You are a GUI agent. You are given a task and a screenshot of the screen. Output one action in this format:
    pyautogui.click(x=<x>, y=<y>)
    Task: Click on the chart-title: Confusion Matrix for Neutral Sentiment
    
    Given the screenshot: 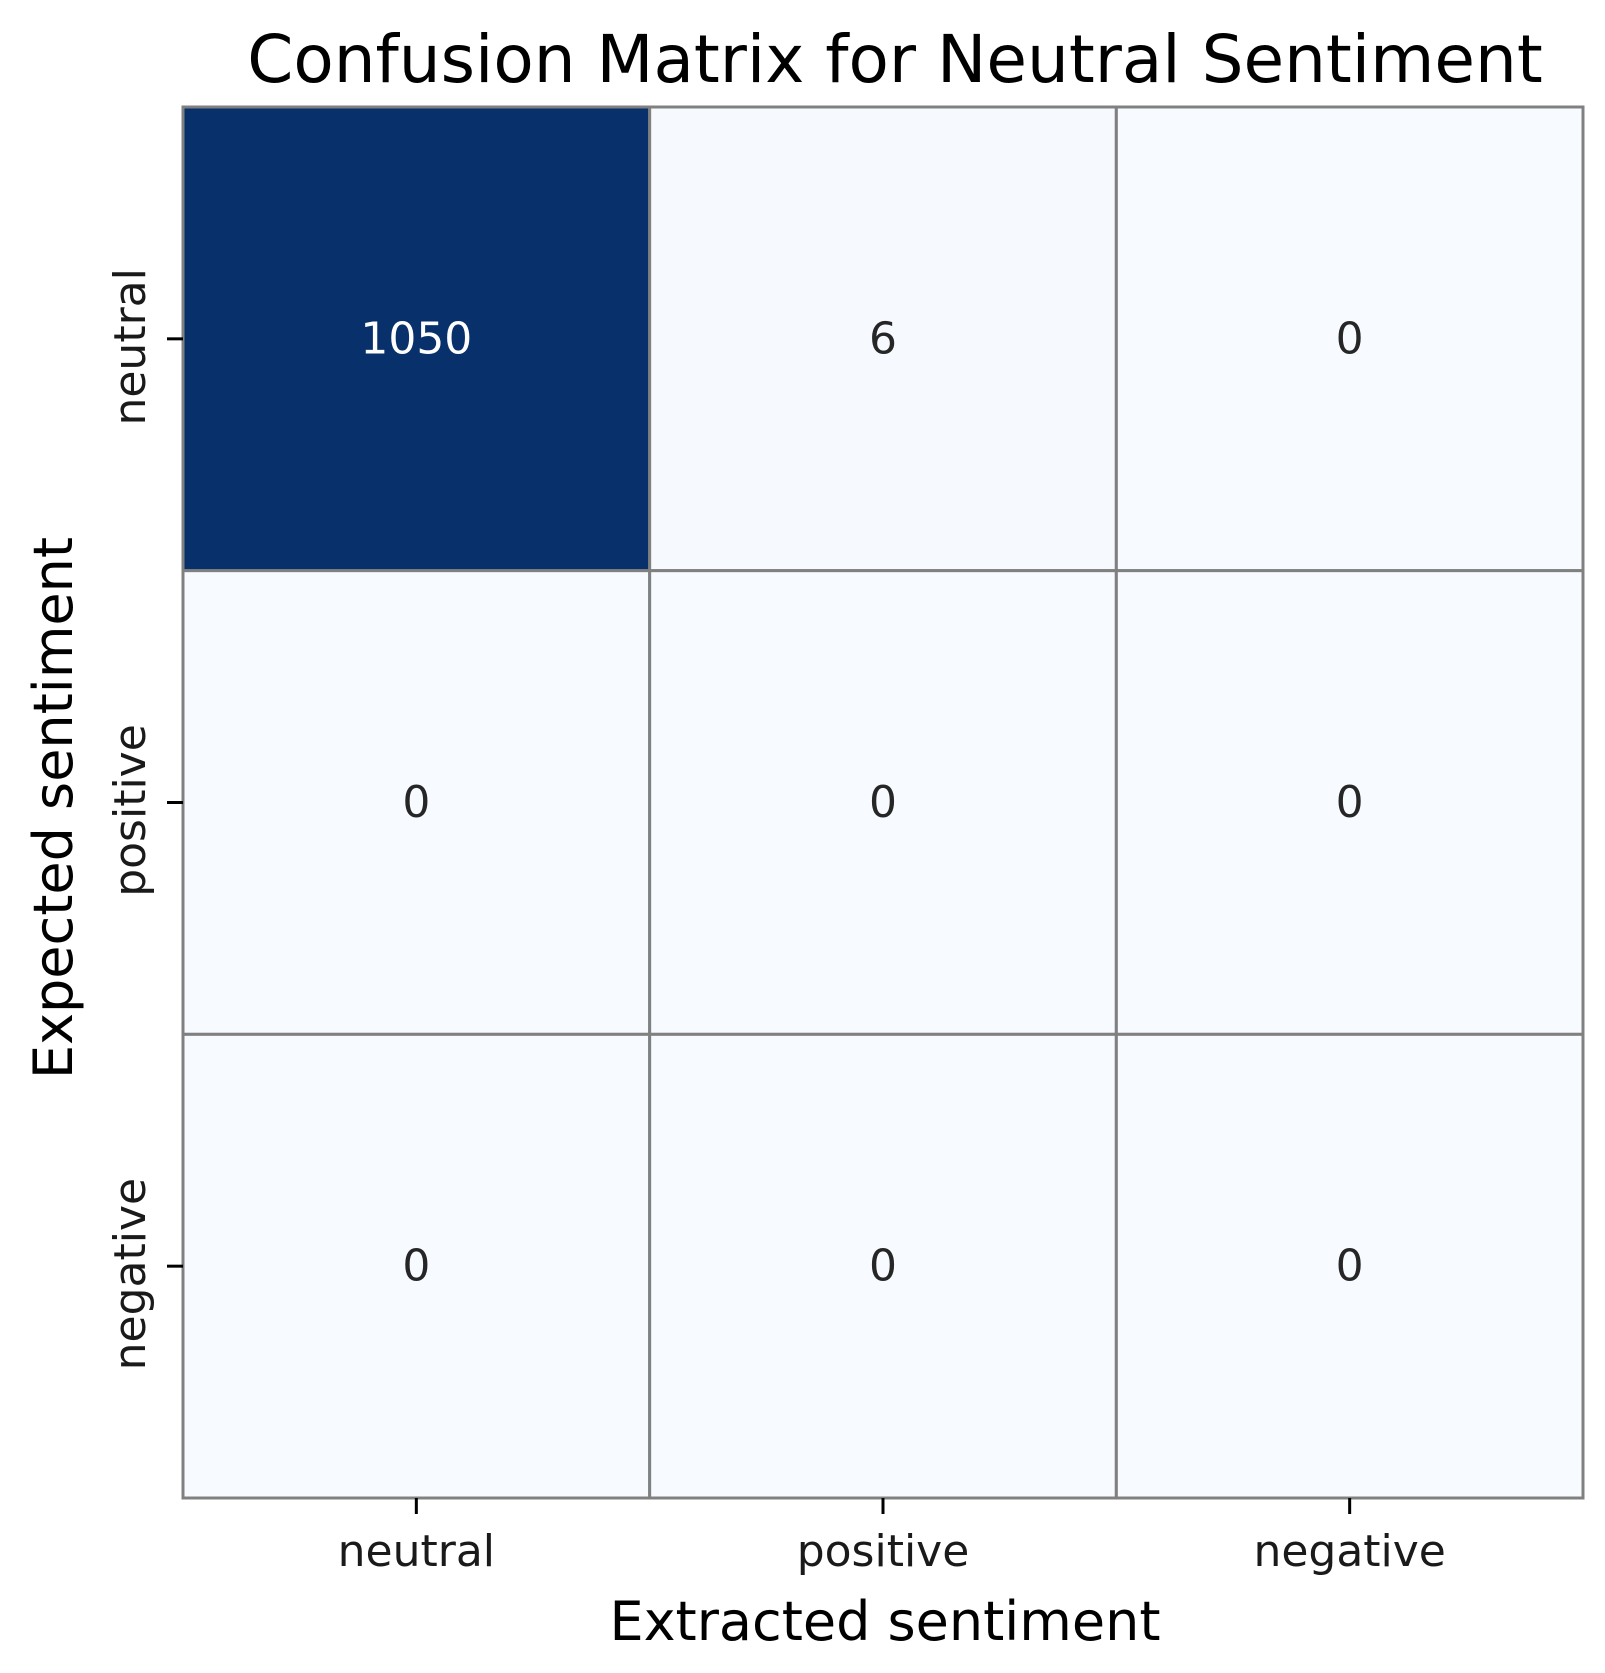 What is the action you would take?
    pyautogui.click(x=895, y=59)
    